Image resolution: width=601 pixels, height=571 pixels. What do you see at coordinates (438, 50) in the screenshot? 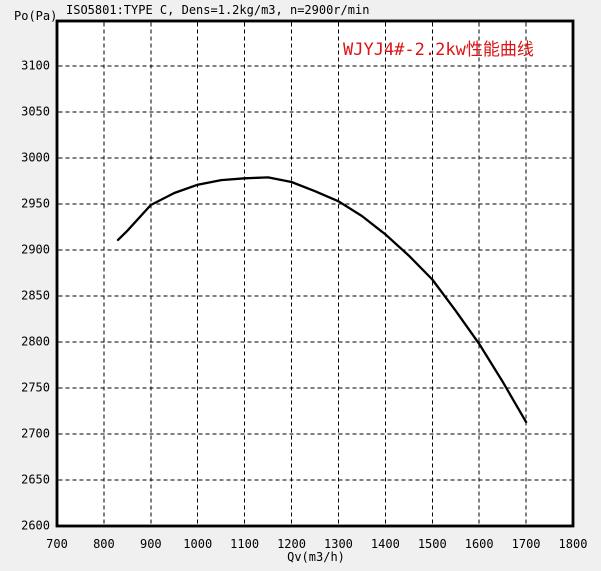
I see `chart-title: WJYJ4#-2.2kw性能曲线` at bounding box center [438, 50].